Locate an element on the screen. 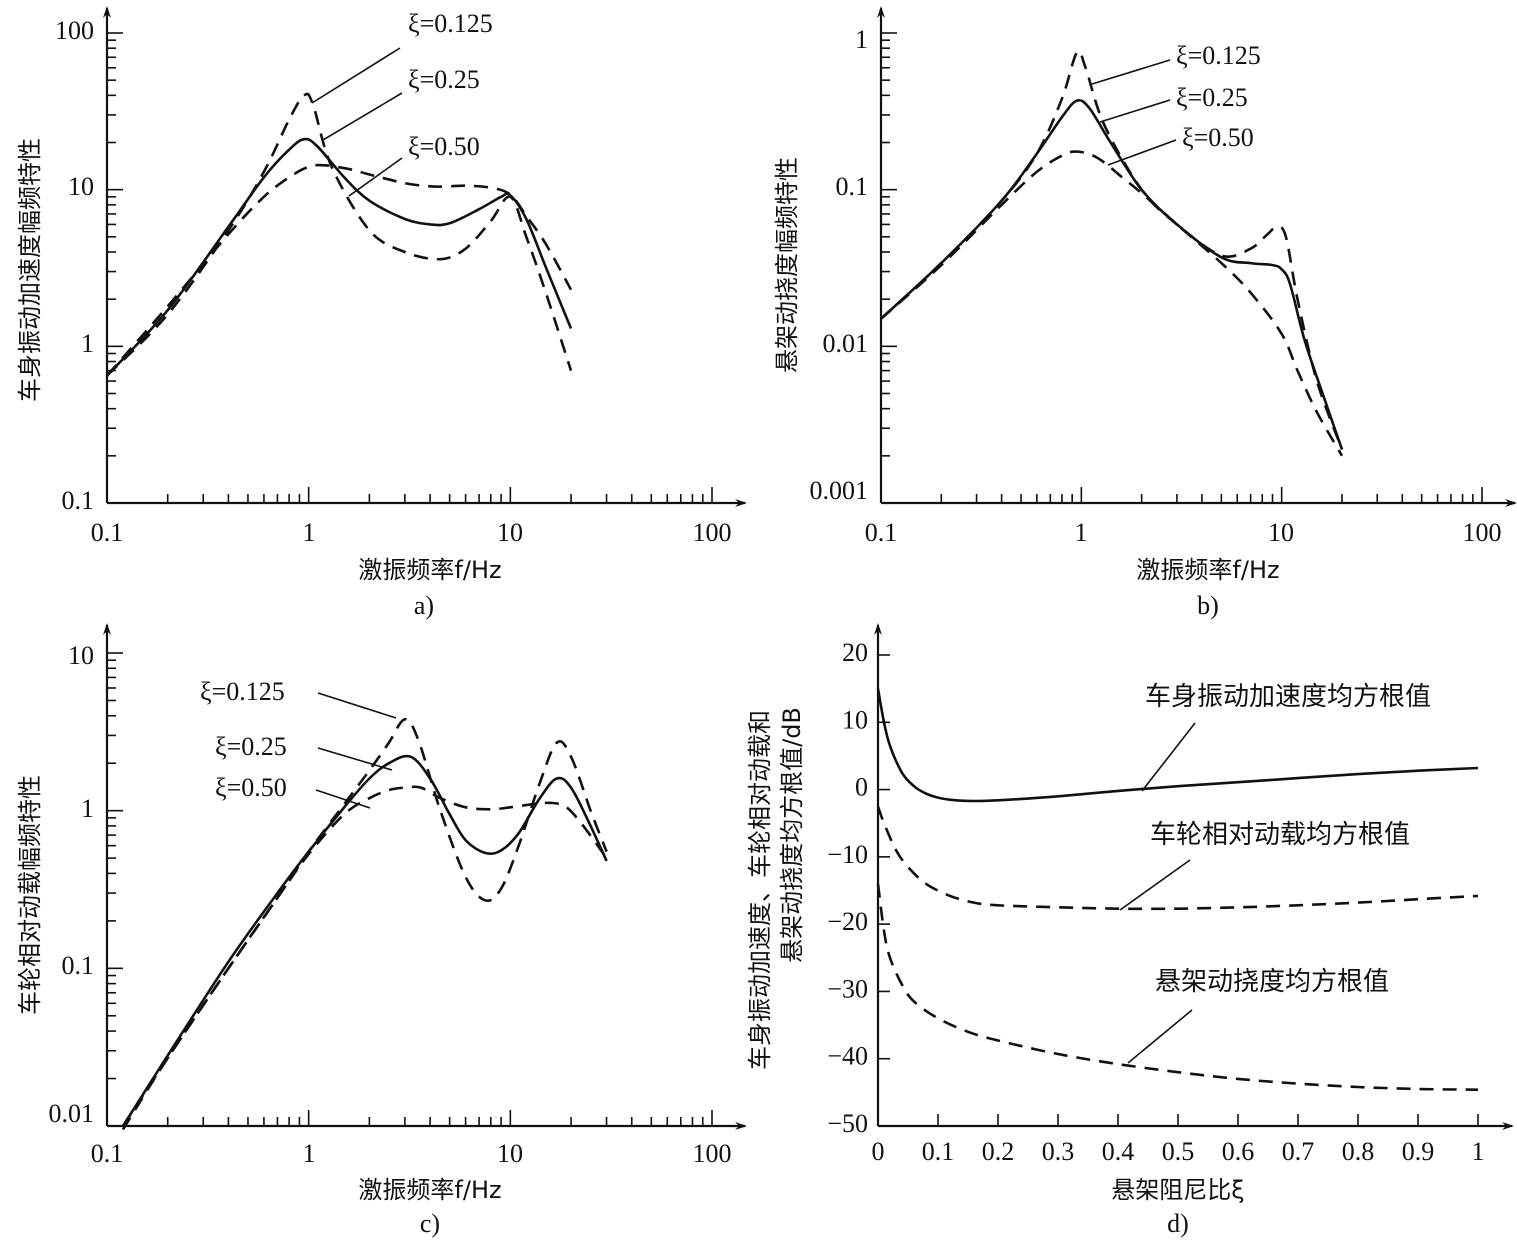 The height and width of the screenshot is (1240, 1517). leader-d-body-accel is located at coordinates (1168, 757).